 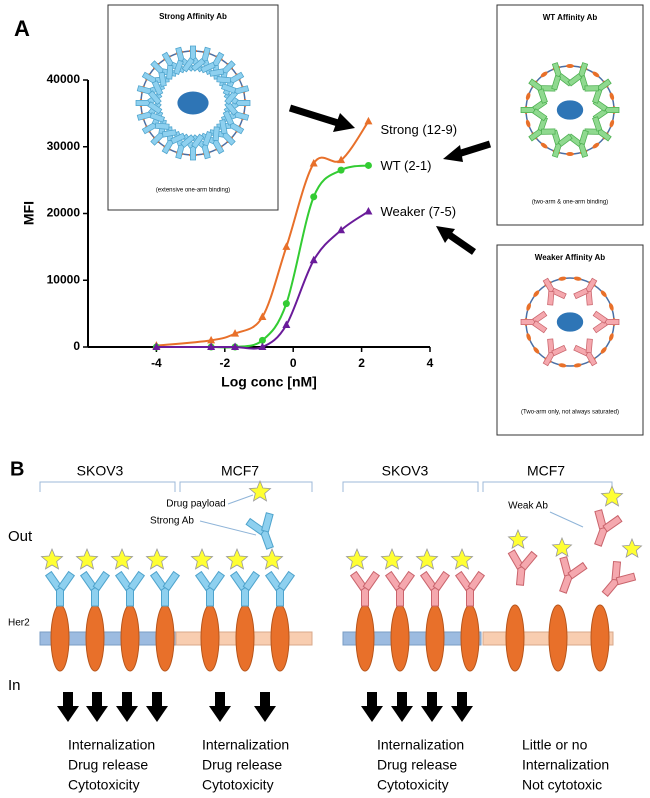 What do you see at coordinates (263, 280) in the screenshot?
I see `series-line` at bounding box center [263, 280].